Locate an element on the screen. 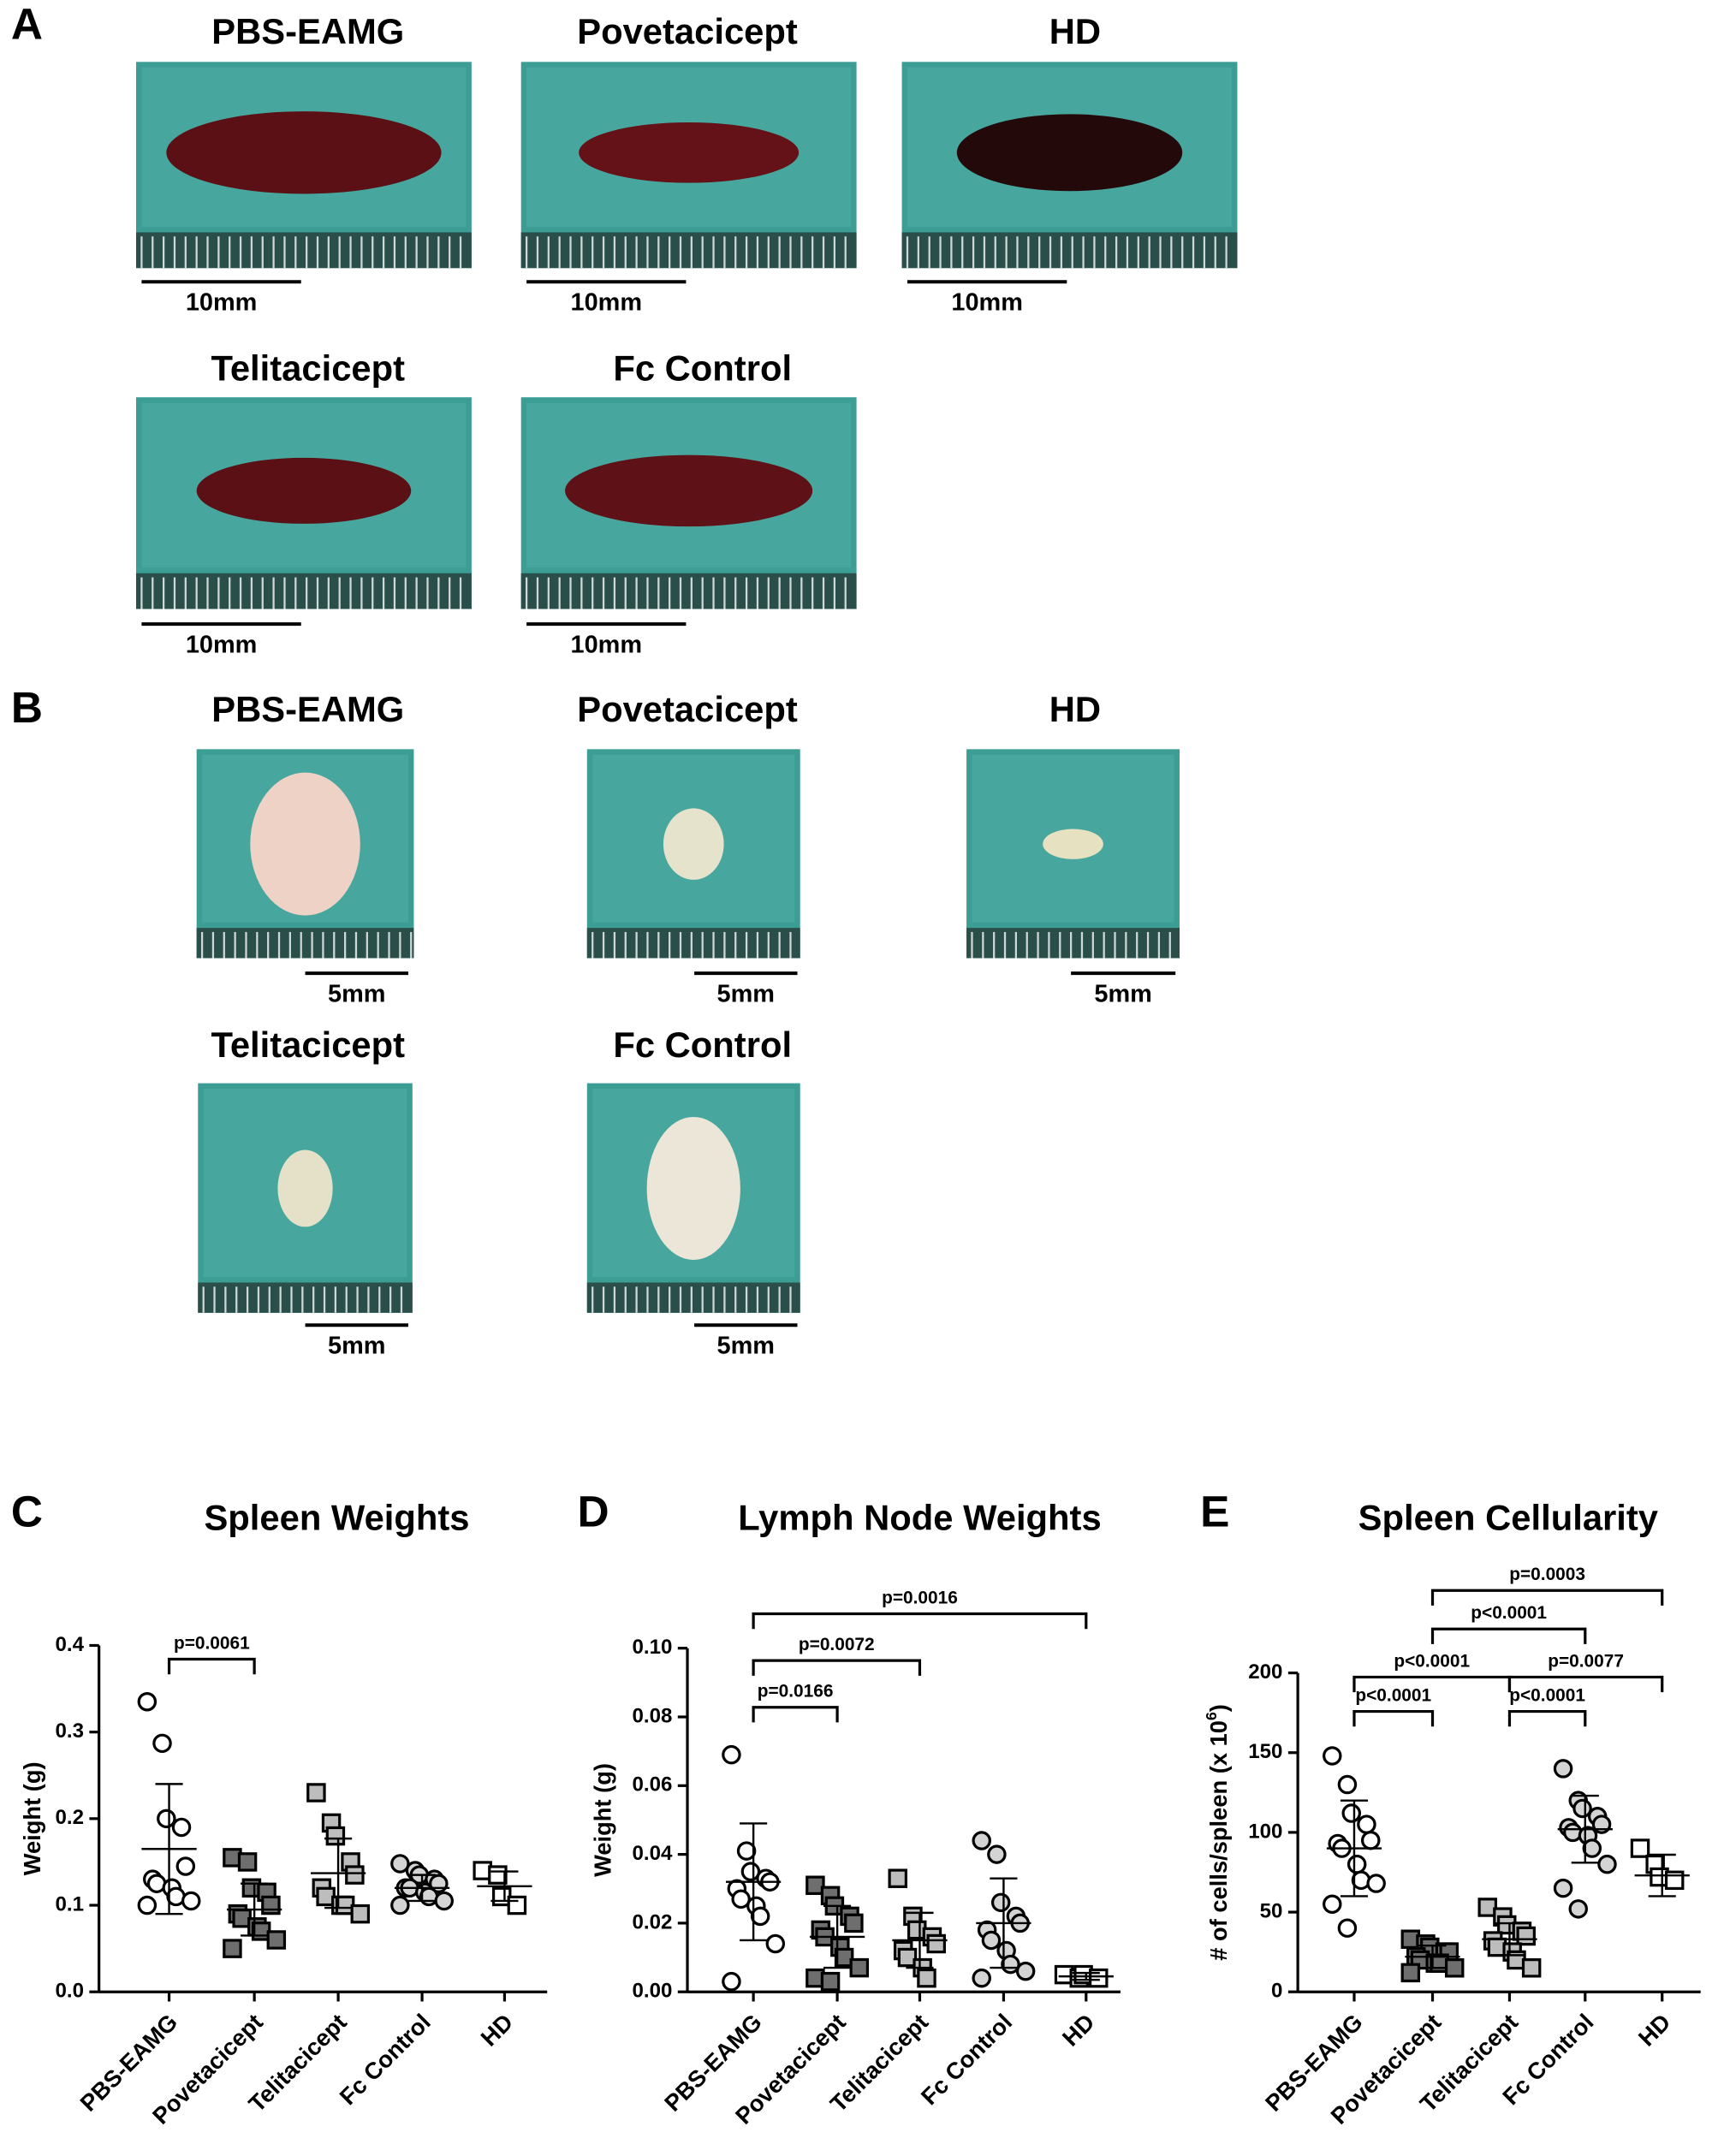 The height and width of the screenshot is (2156, 1724). p-value: p=0.0003 is located at coordinates (1547, 1574).